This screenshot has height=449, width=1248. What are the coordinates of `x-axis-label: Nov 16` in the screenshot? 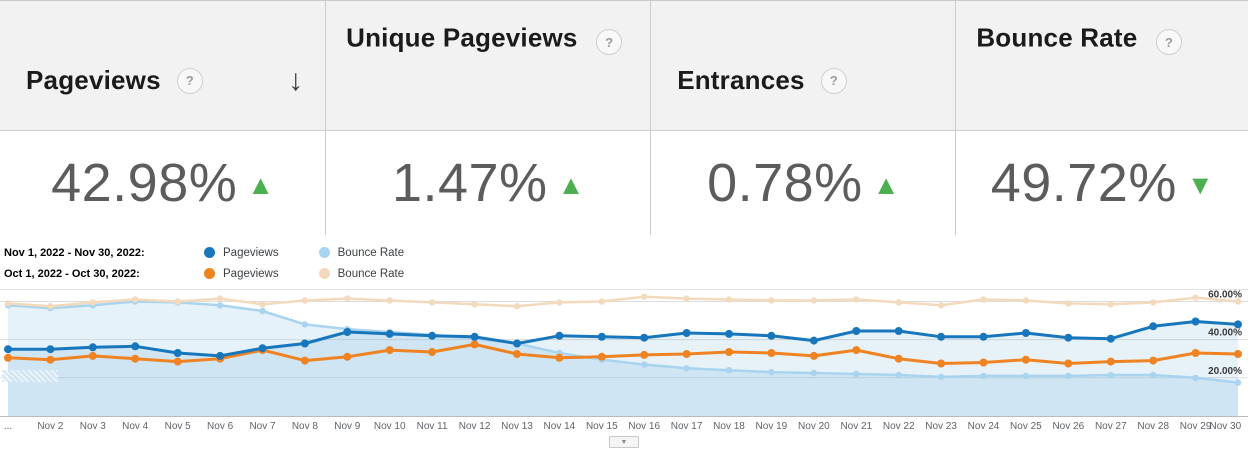 It's located at (644, 426).